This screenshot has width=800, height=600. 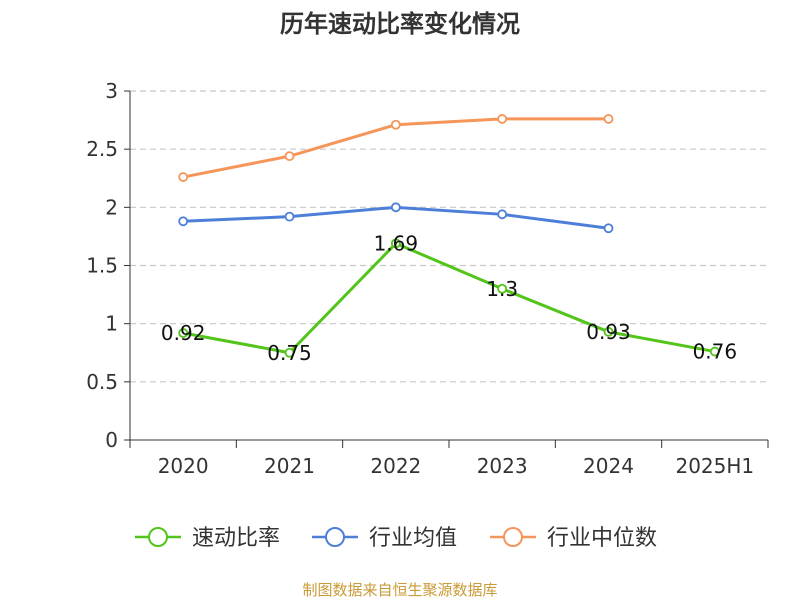 I want to click on legend-item: 行业中位数, so click(x=573, y=538).